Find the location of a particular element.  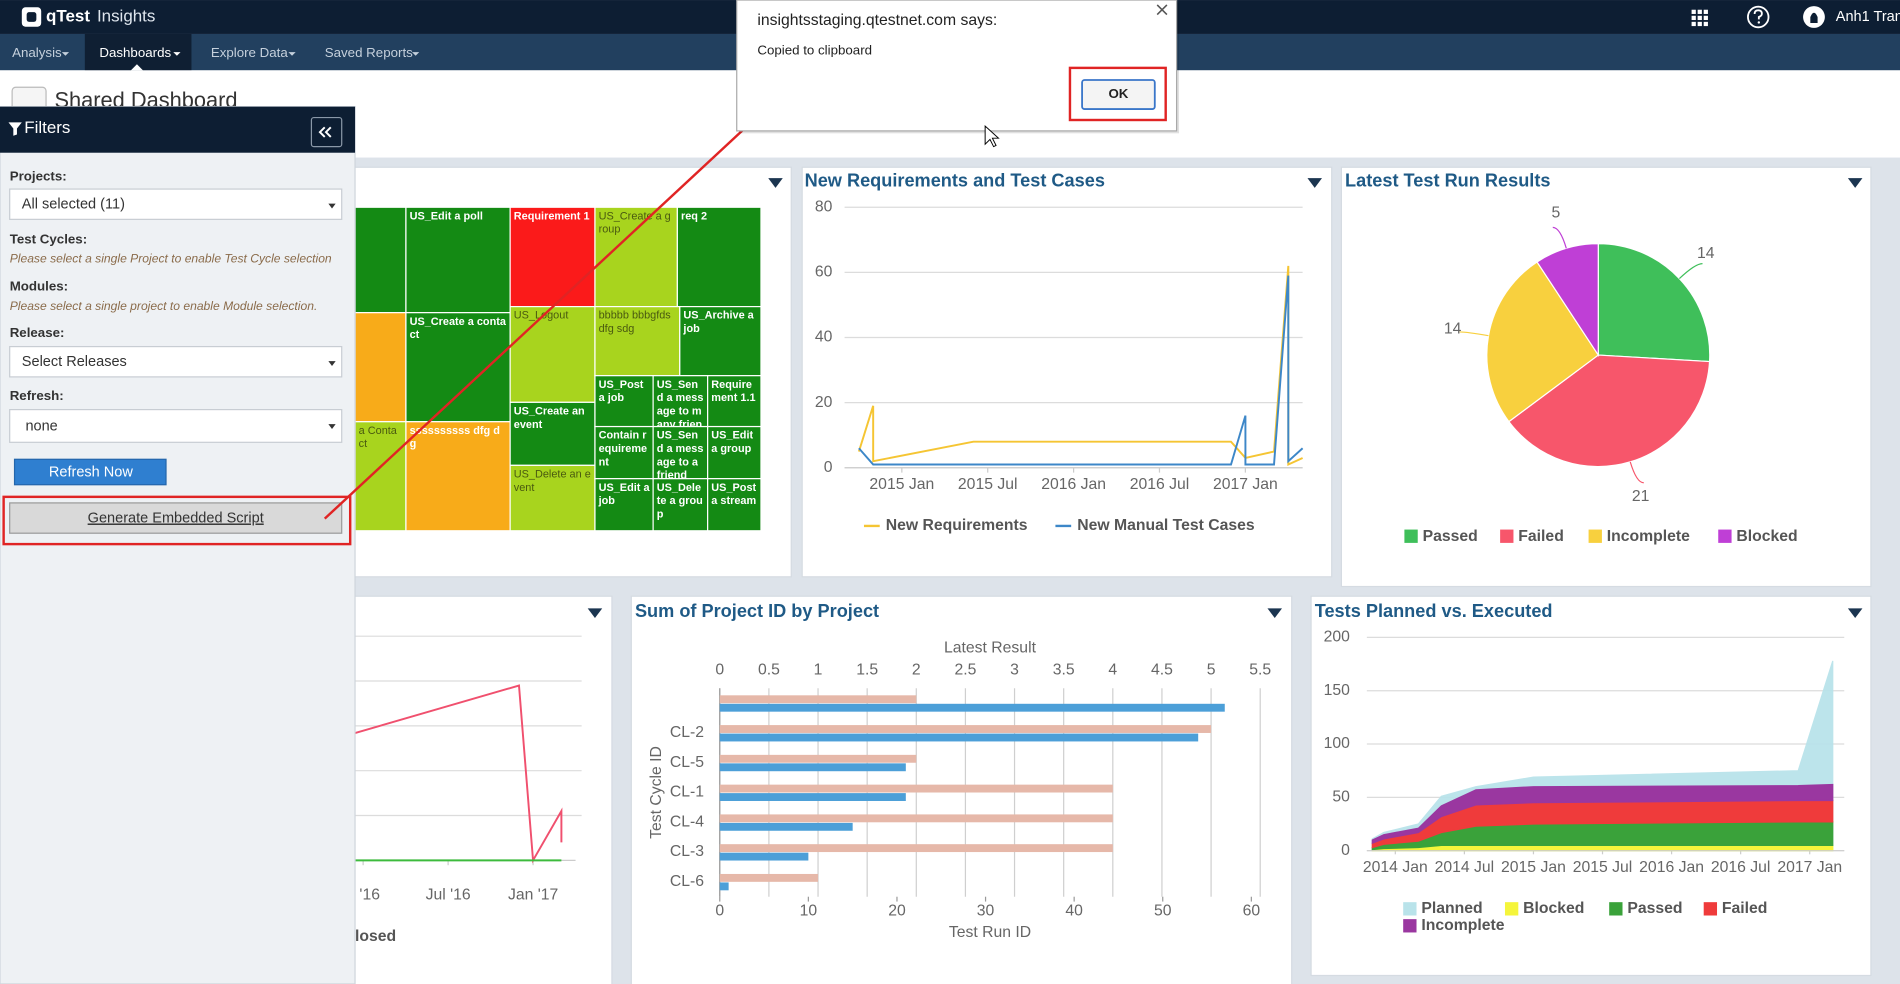

treemap-label: US_Edit a group is located at coordinates (732, 441).